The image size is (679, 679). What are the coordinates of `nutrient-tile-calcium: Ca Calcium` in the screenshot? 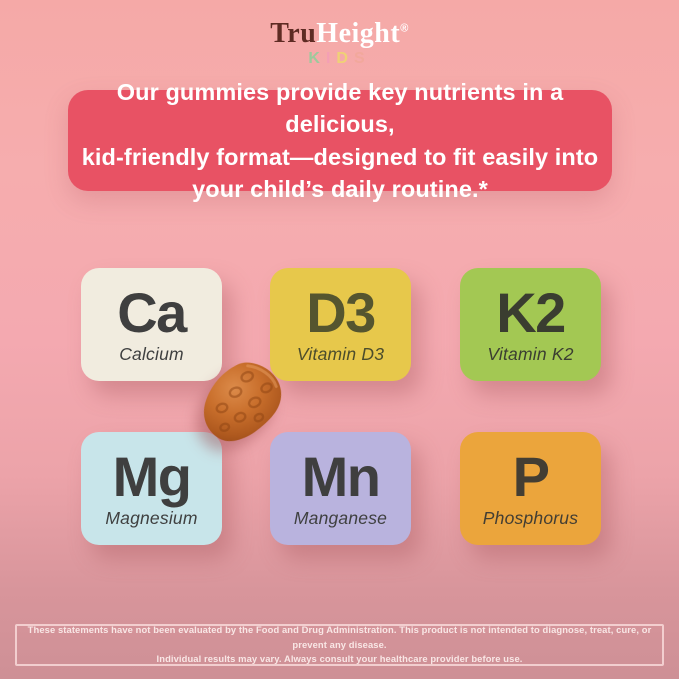 It's located at (151, 324).